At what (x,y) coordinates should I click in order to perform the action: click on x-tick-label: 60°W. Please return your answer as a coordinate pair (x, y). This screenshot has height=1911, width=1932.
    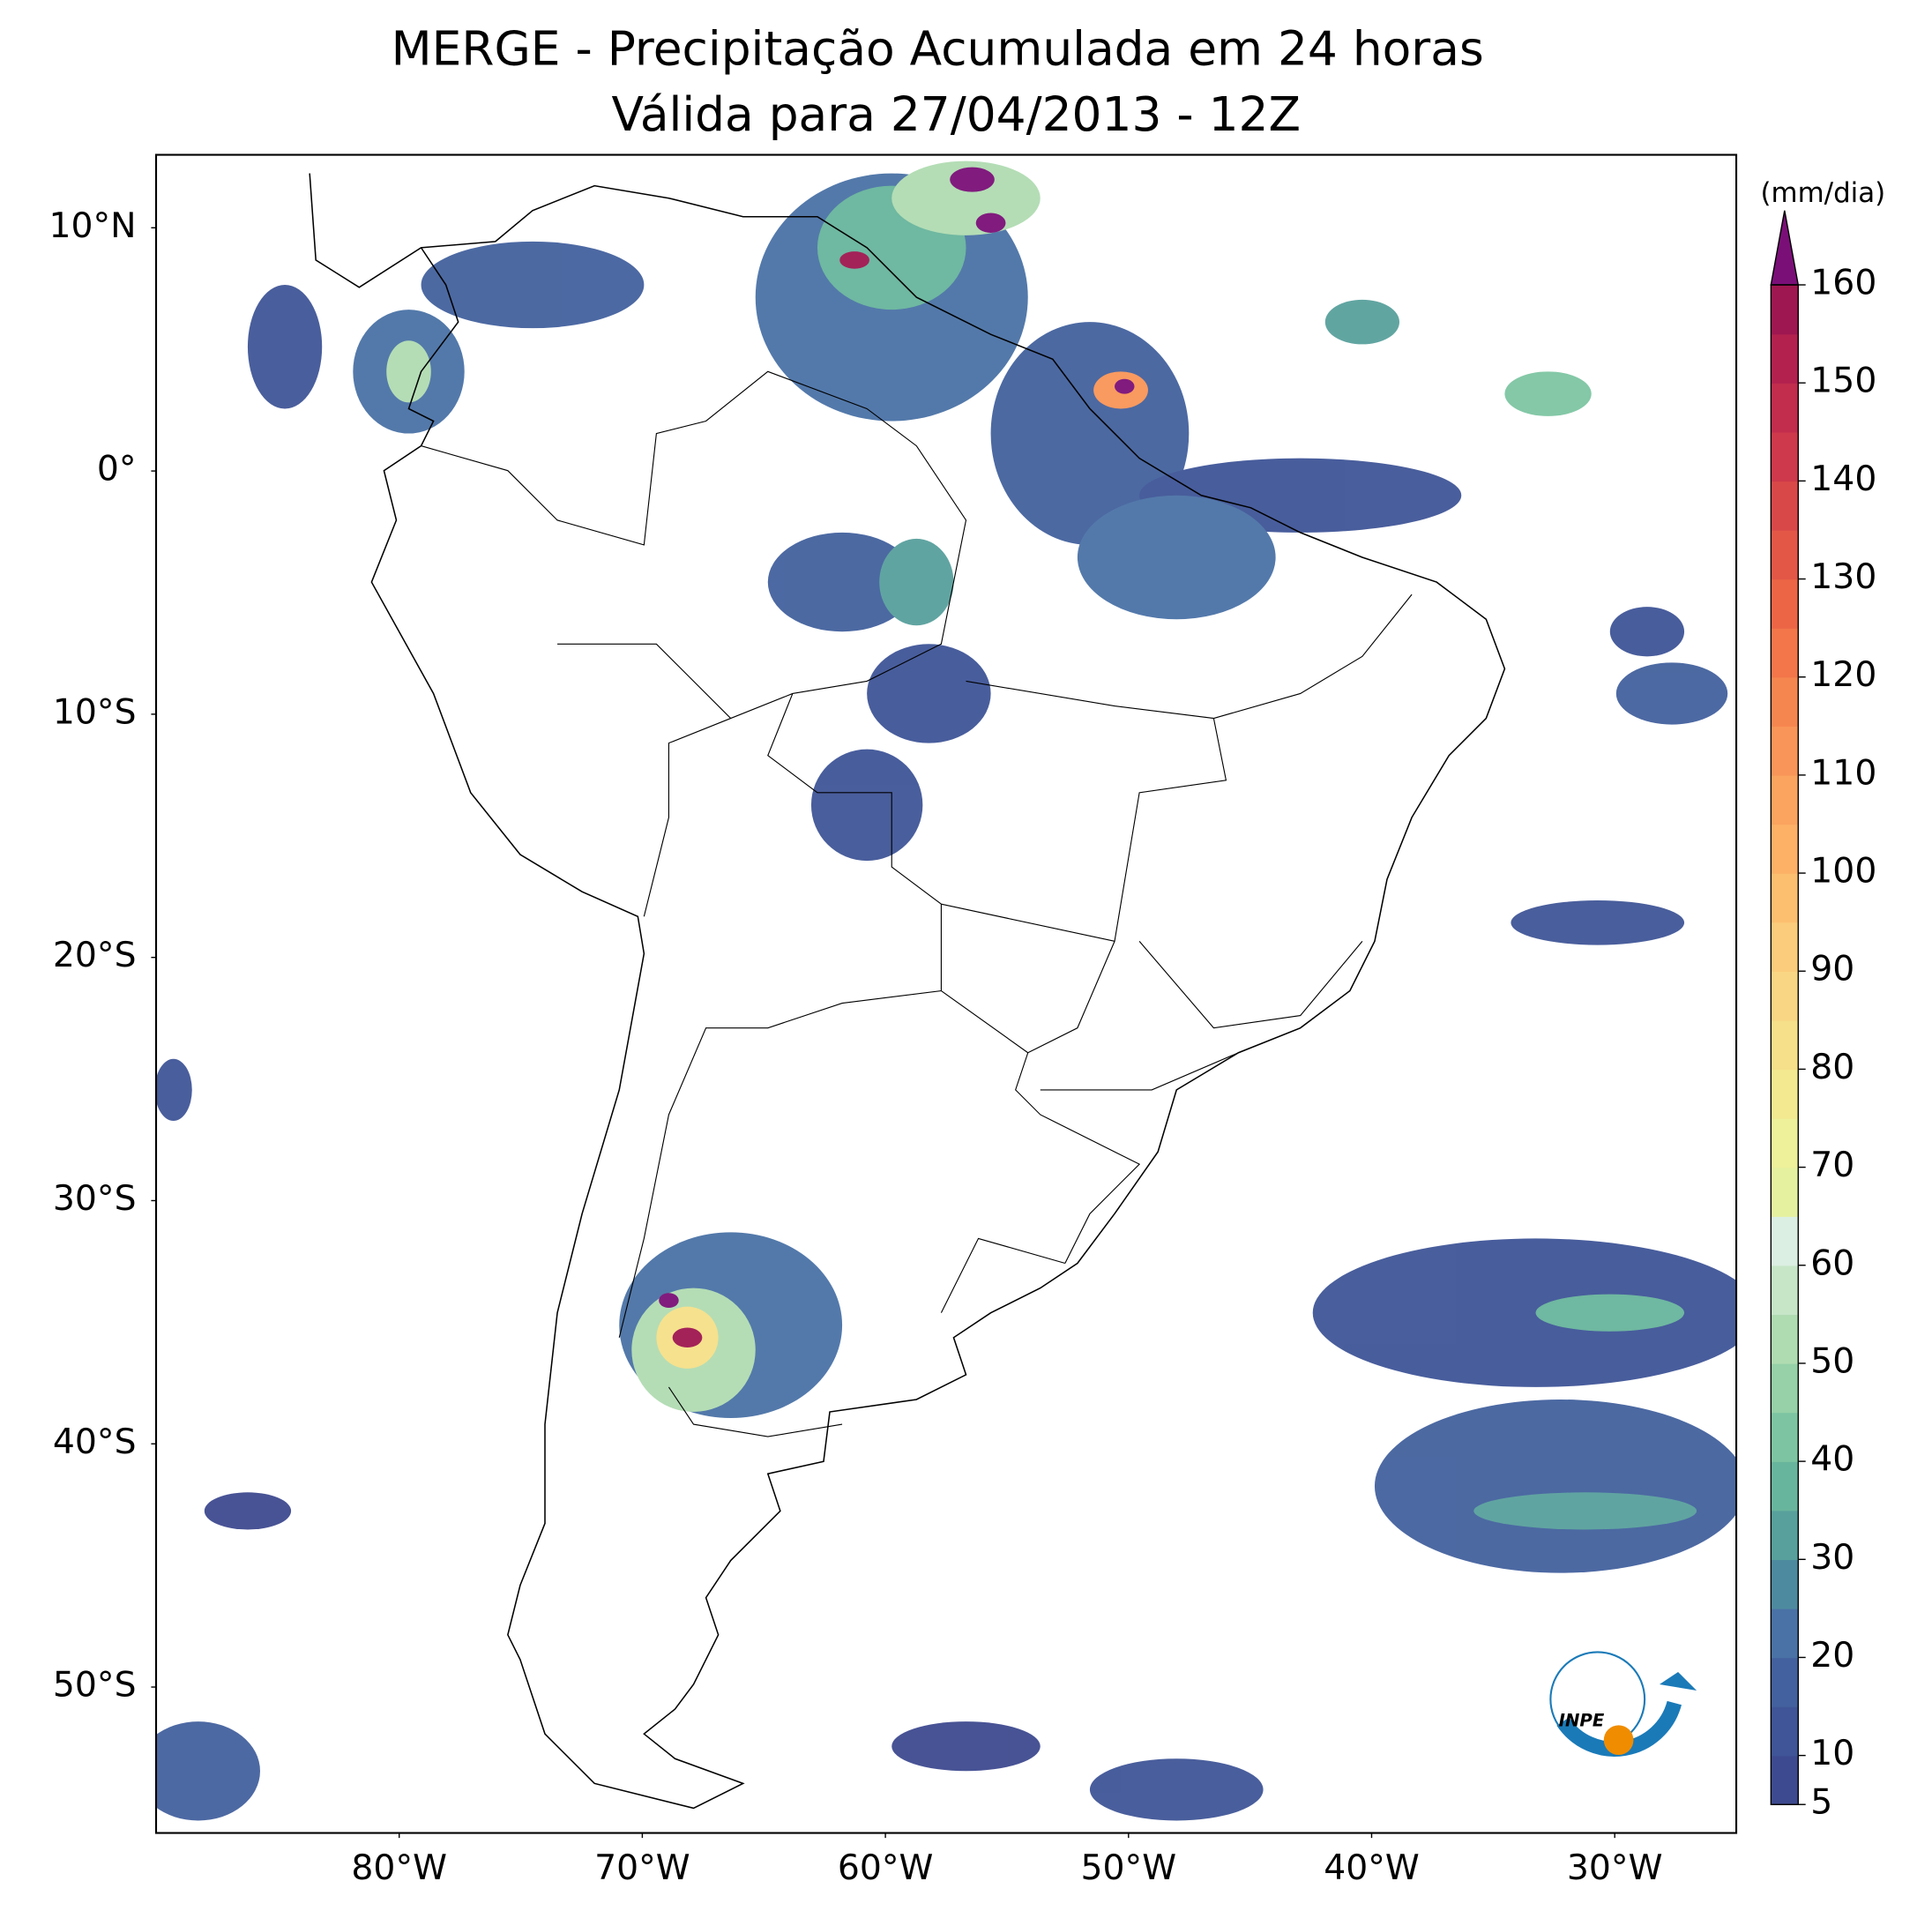
    Looking at the image, I should click on (886, 1868).